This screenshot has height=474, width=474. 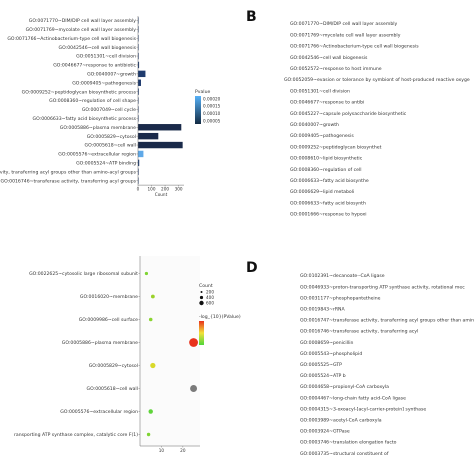 What do you see at coordinates (212, 113) in the screenshot?
I see `legend-tick-label: 0.00010` at bounding box center [212, 113].